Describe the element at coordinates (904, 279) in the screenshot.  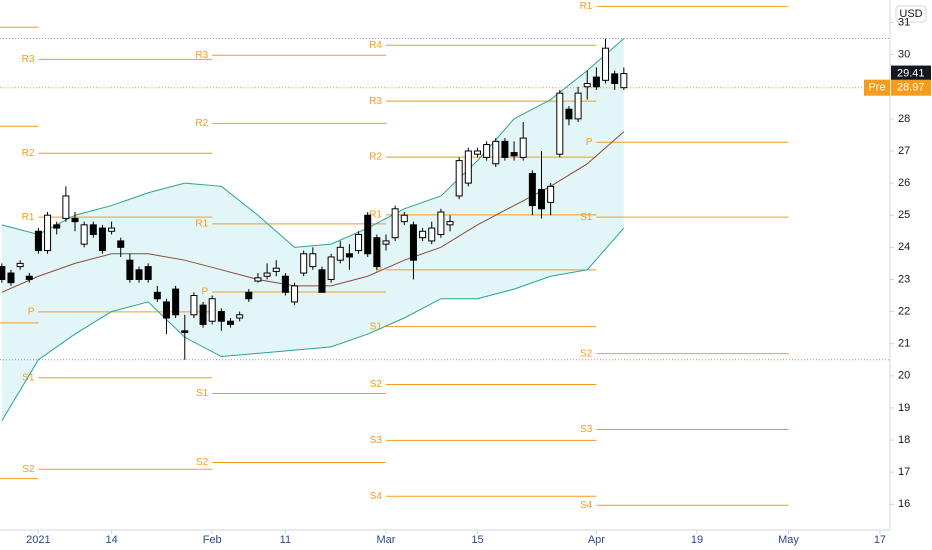
I see `y-tick-label: 23` at that location.